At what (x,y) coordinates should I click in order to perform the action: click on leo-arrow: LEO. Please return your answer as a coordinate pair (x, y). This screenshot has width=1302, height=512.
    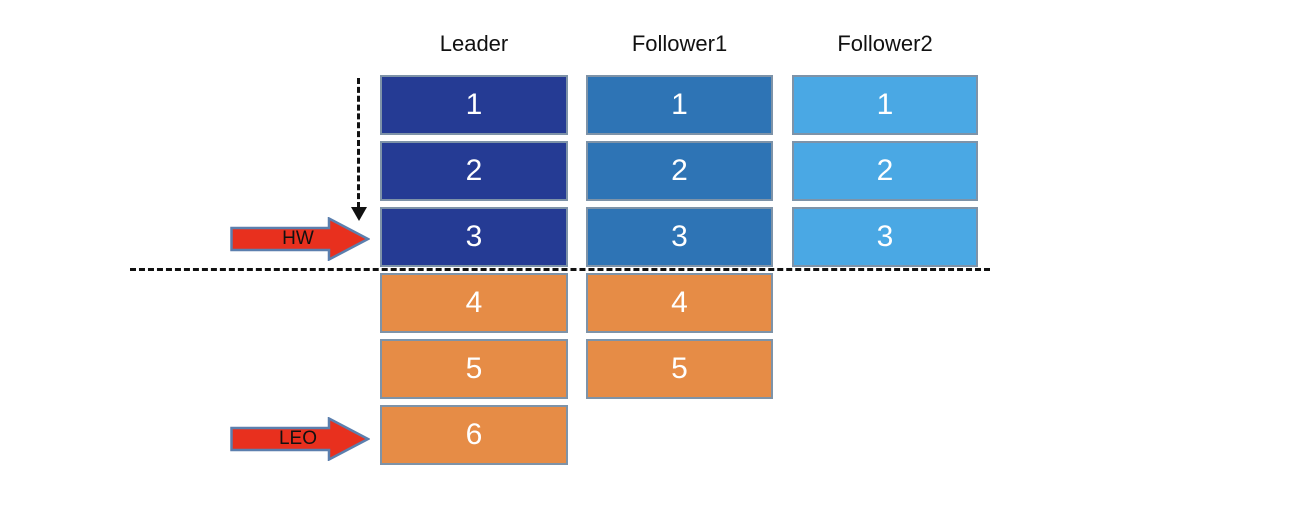
    Looking at the image, I should click on (300, 439).